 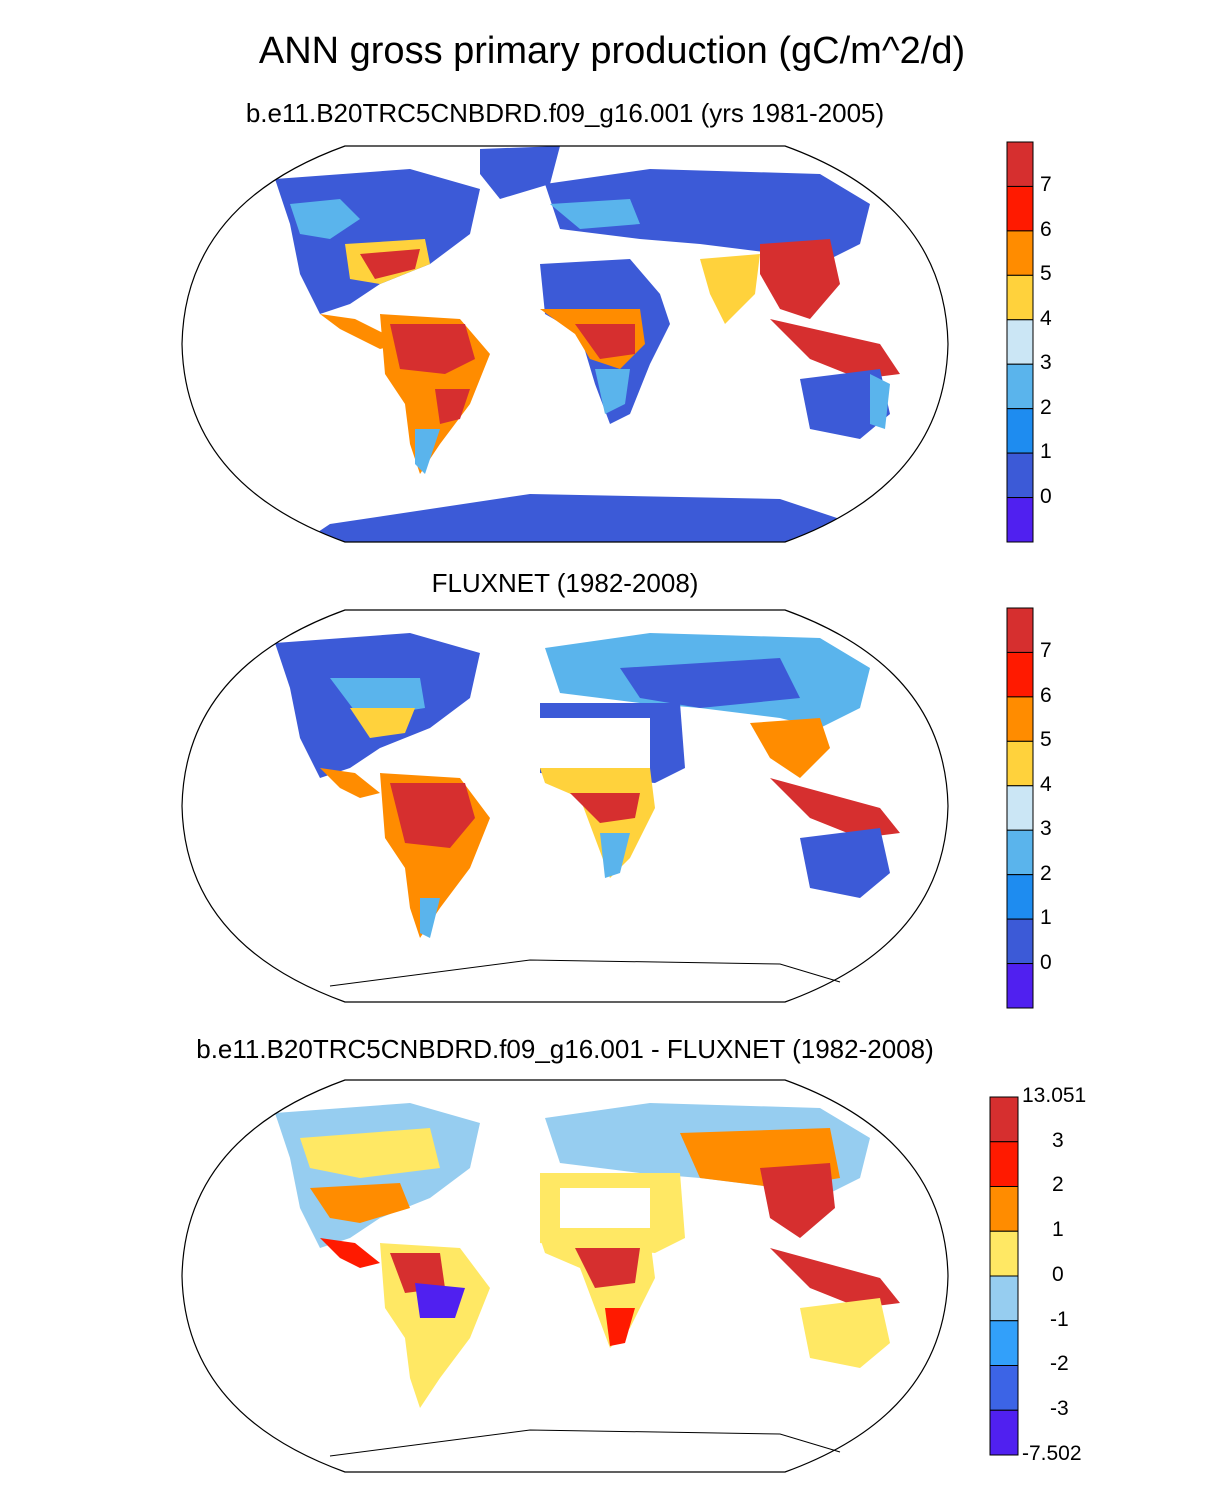 I want to click on colorbar-tick-label: -1, so click(x=1059, y=1319).